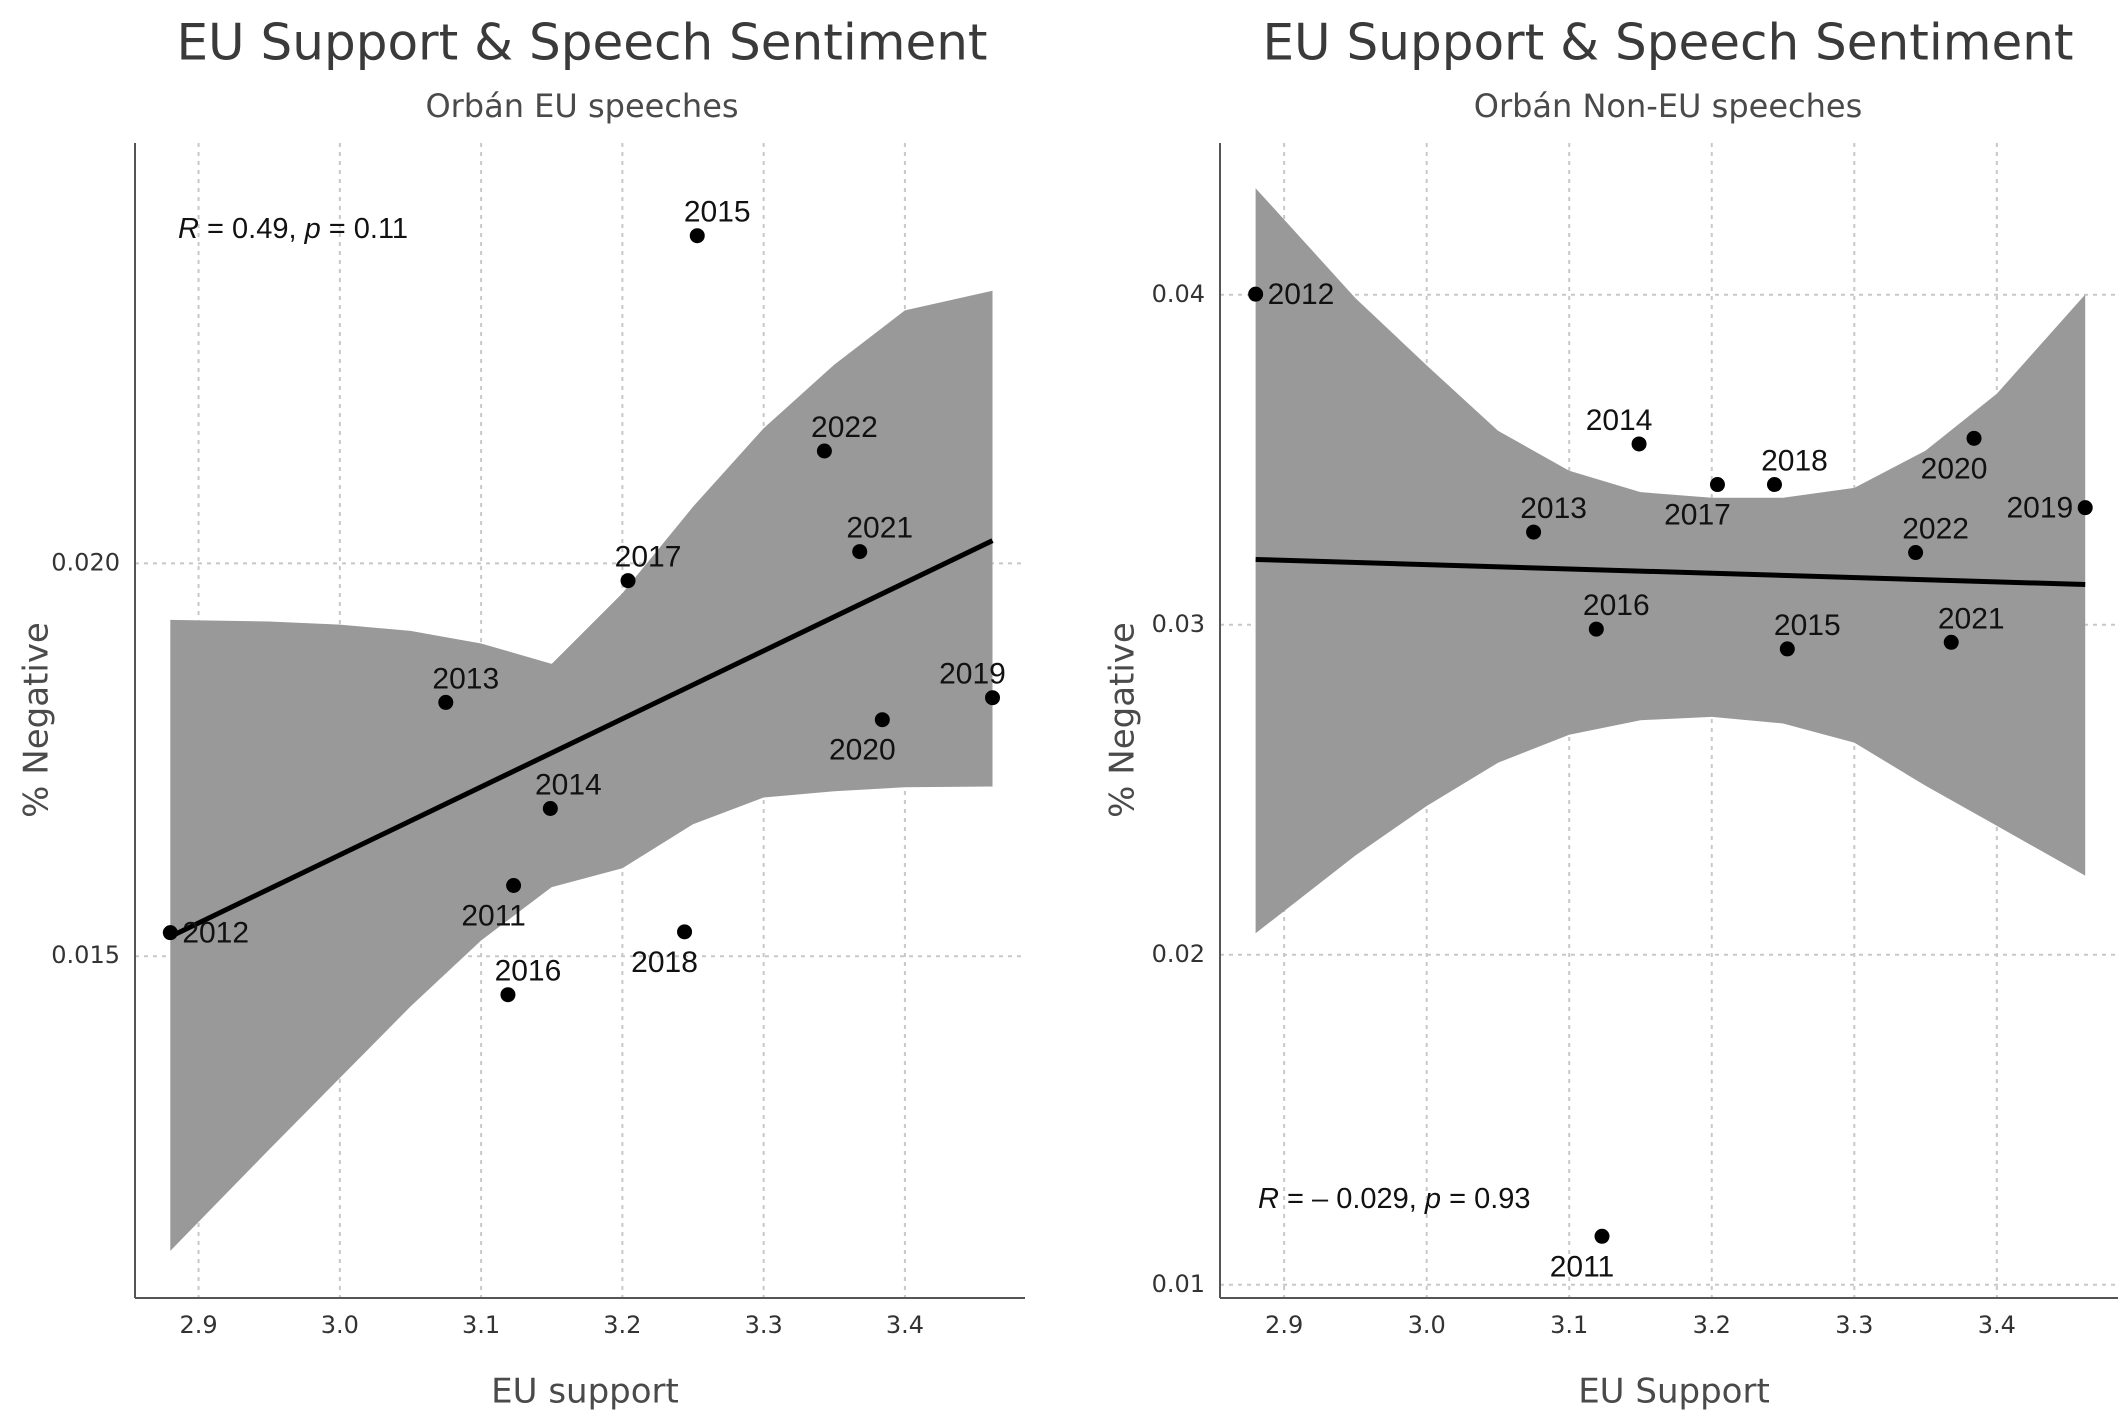  Describe the element at coordinates (1674, 1392) in the screenshot. I see `x-axis-title: EU Support` at that location.